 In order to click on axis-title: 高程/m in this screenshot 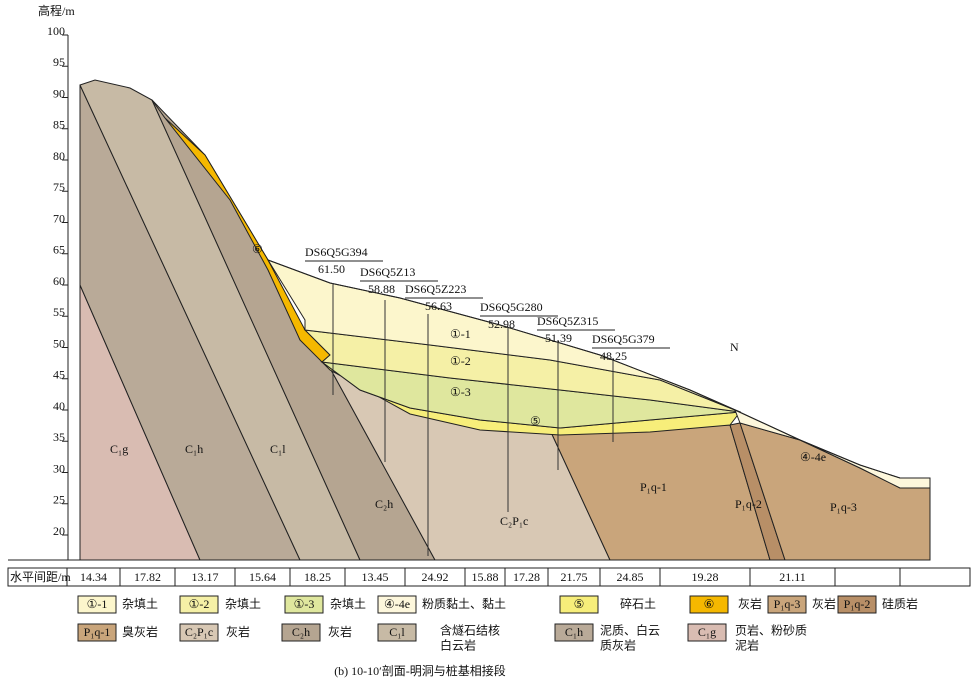, I will do `click(56, 10)`.